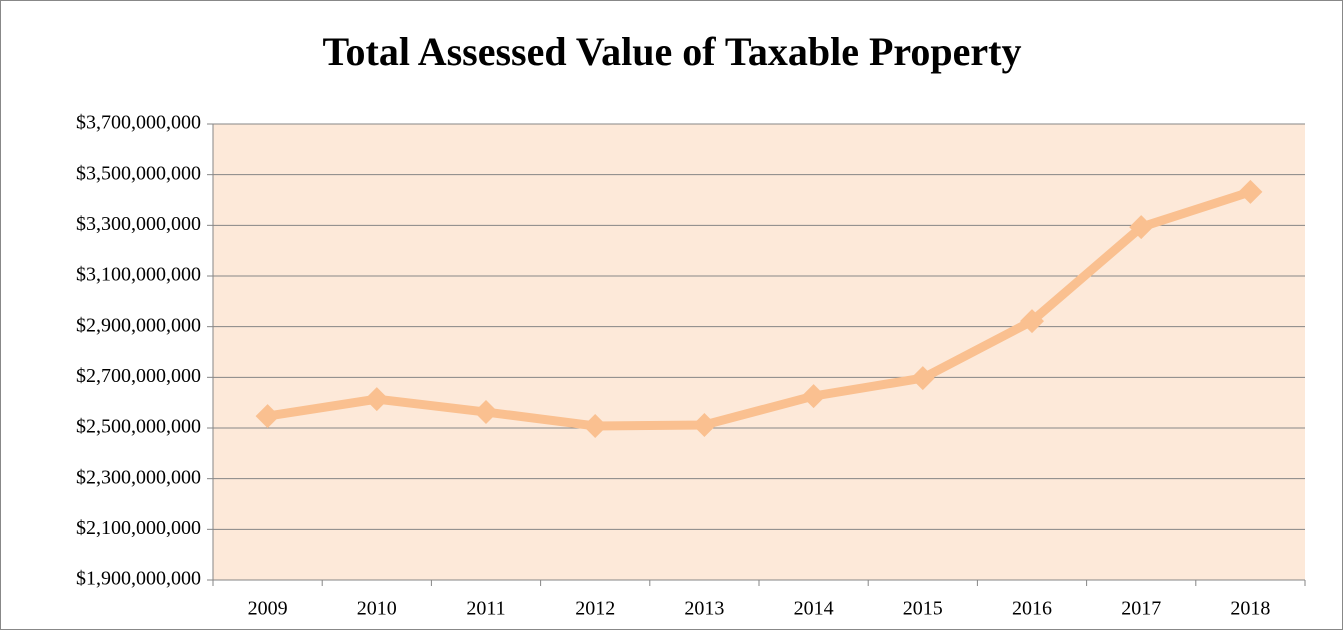 The image size is (1343, 630). I want to click on x-tick-label: 2016, so click(1032, 609).